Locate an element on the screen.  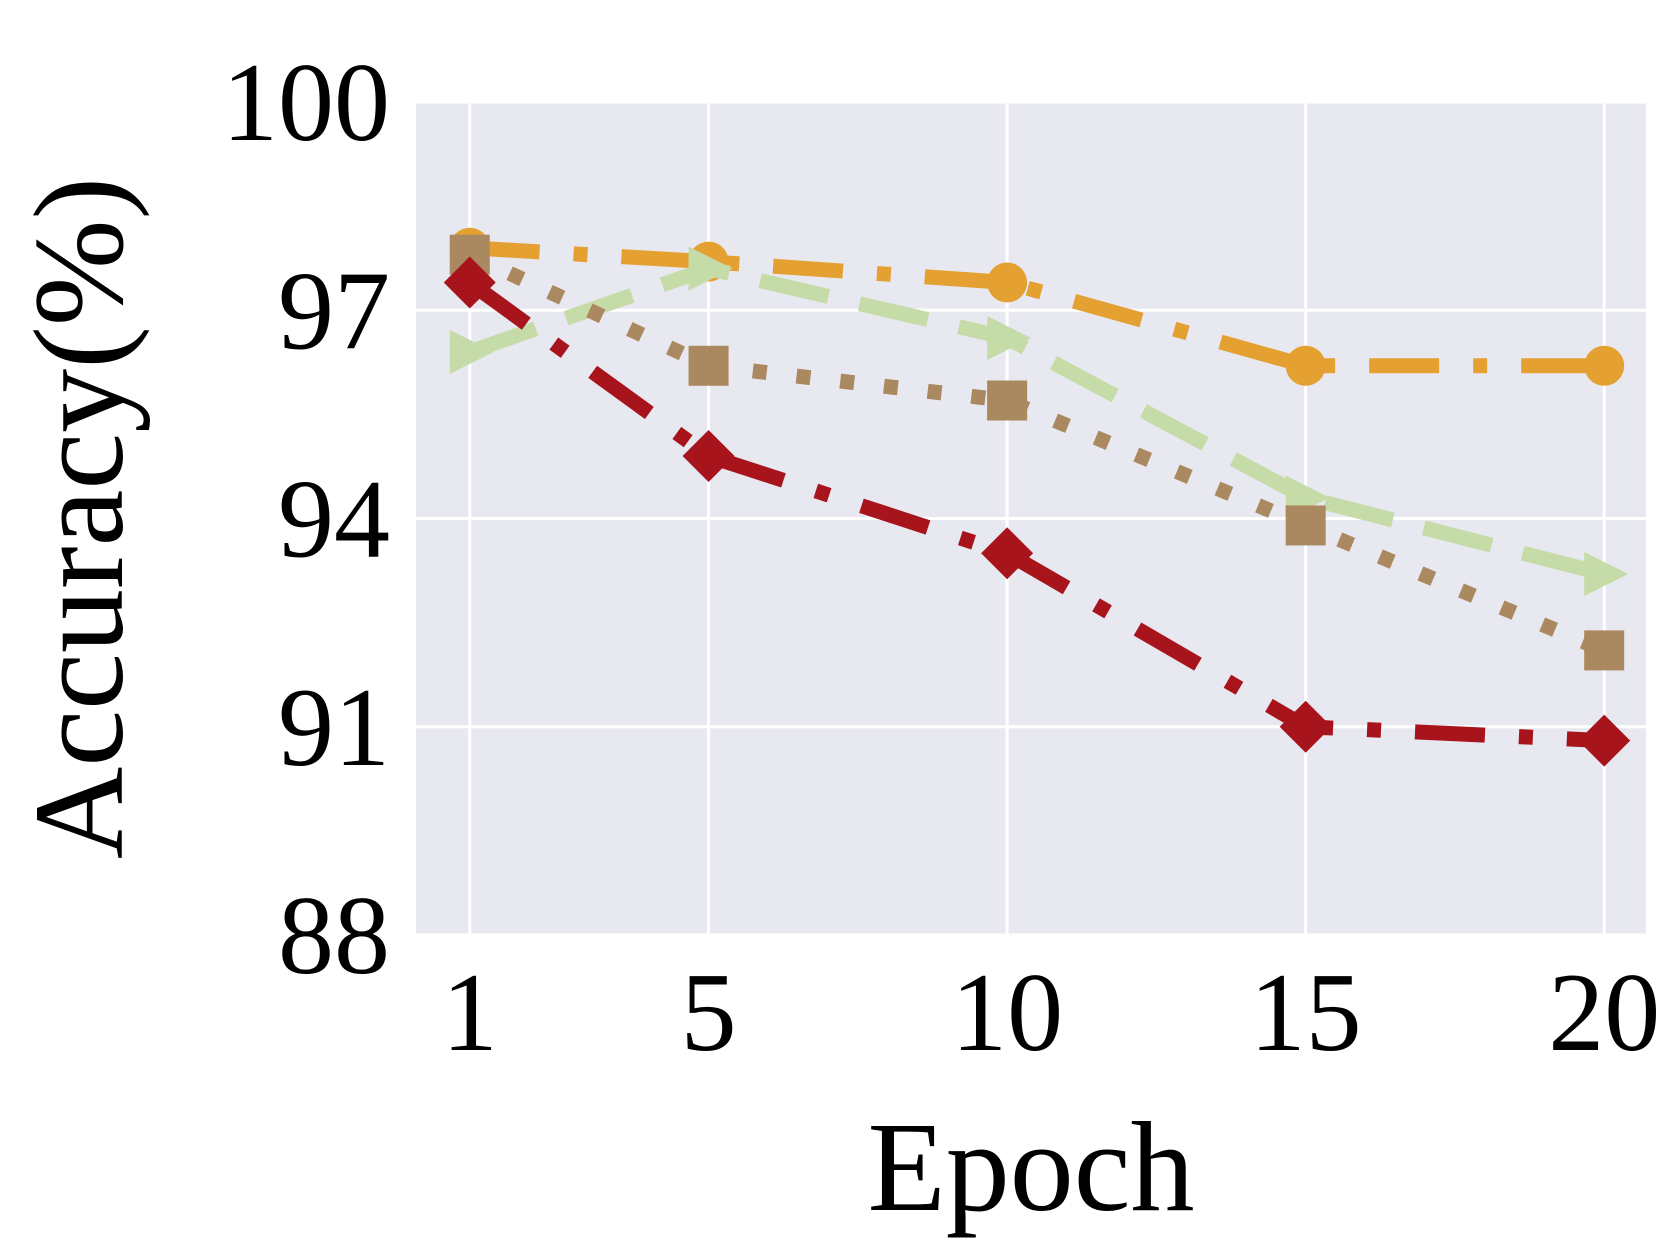
y-tick-label-100: 100 is located at coordinates (306, 103).